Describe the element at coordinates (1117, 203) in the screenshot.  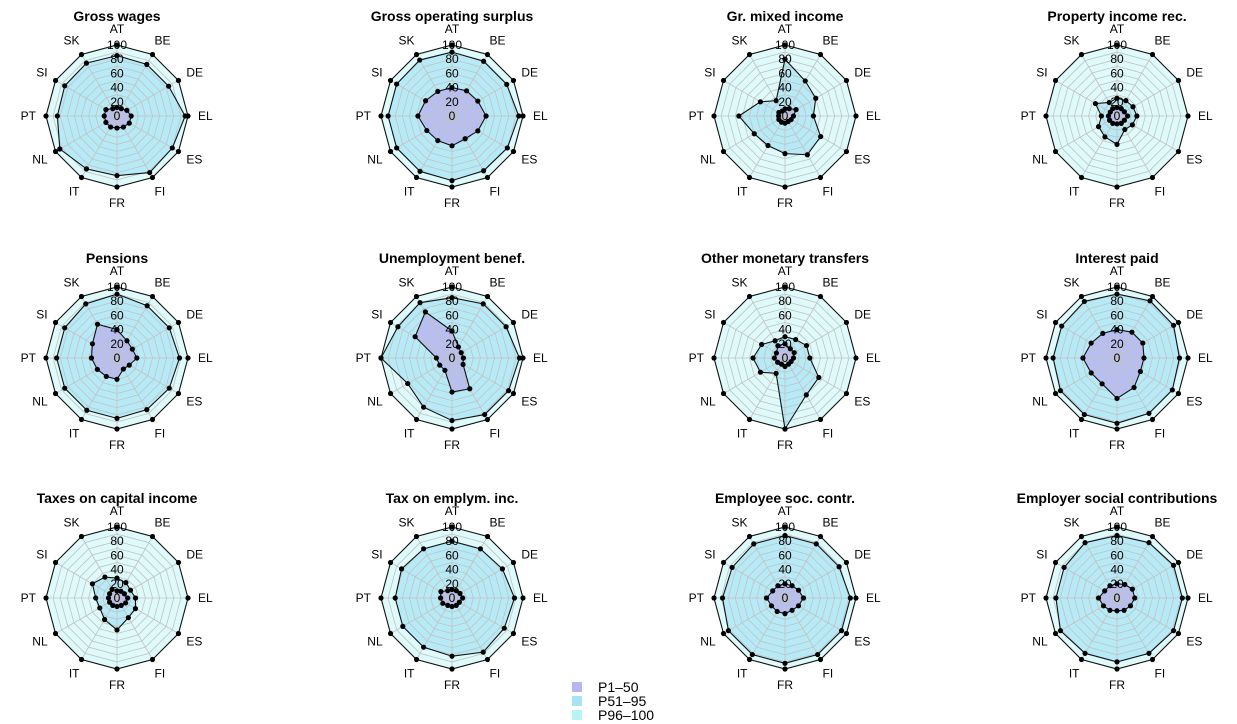
I see `axis-label: FR` at that location.